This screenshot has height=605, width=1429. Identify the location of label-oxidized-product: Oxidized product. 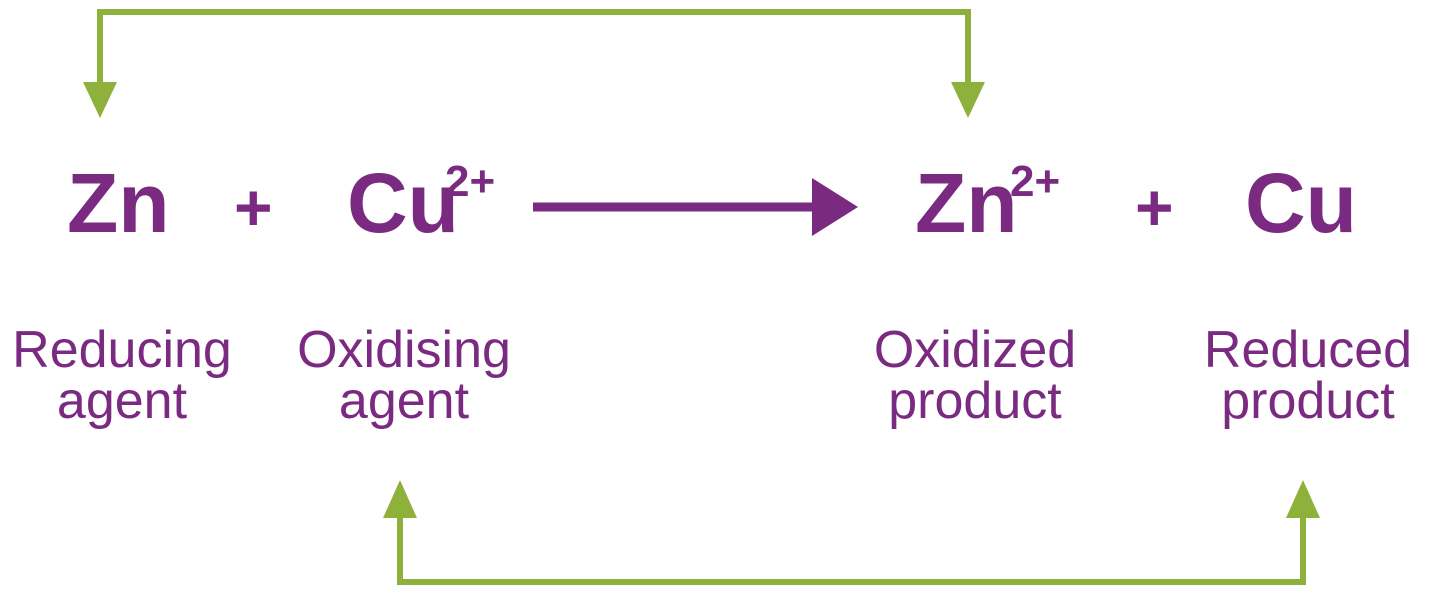
(975, 375).